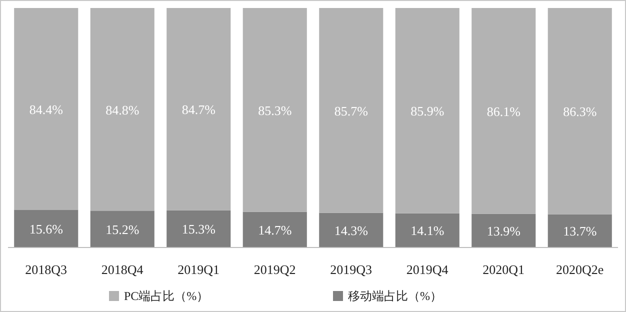 This screenshot has height=312, width=626. What do you see at coordinates (122, 269) in the screenshot?
I see `x-tick-label: 2018Q4` at bounding box center [122, 269].